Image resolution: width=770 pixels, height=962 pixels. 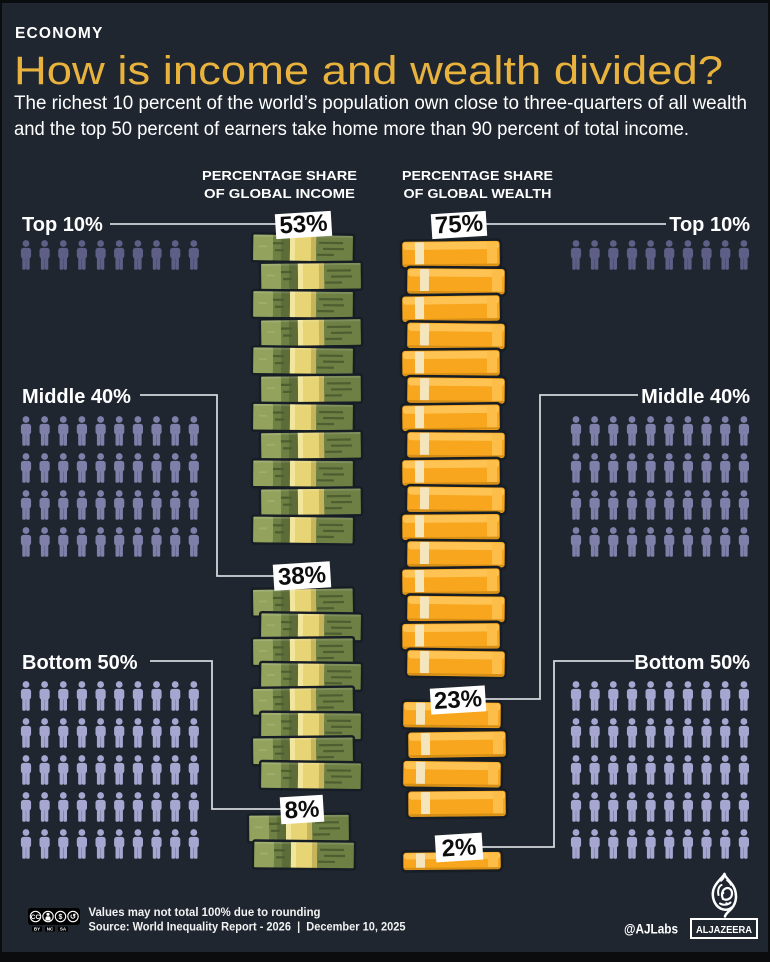 I want to click on svg-text: 75%, so click(x=459, y=225).